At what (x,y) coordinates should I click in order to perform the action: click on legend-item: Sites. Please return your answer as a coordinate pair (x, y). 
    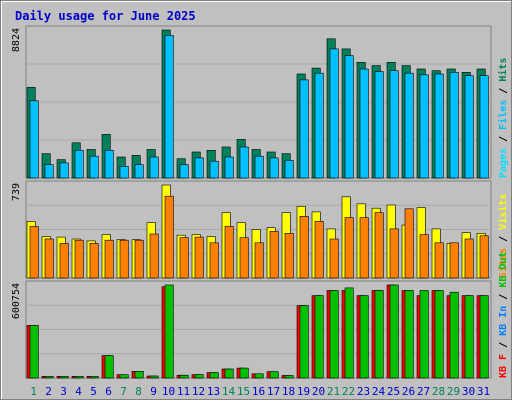
    Looking at the image, I should click on (503, 263).